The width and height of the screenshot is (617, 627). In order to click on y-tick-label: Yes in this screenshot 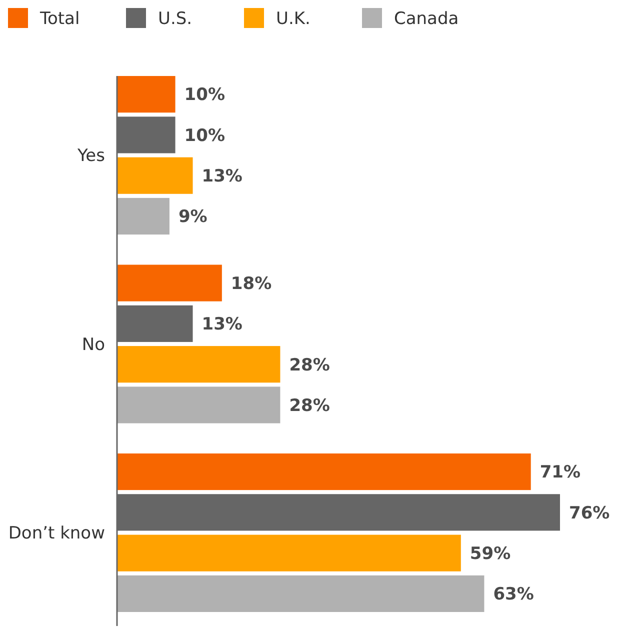, I will do `click(91, 156)`.